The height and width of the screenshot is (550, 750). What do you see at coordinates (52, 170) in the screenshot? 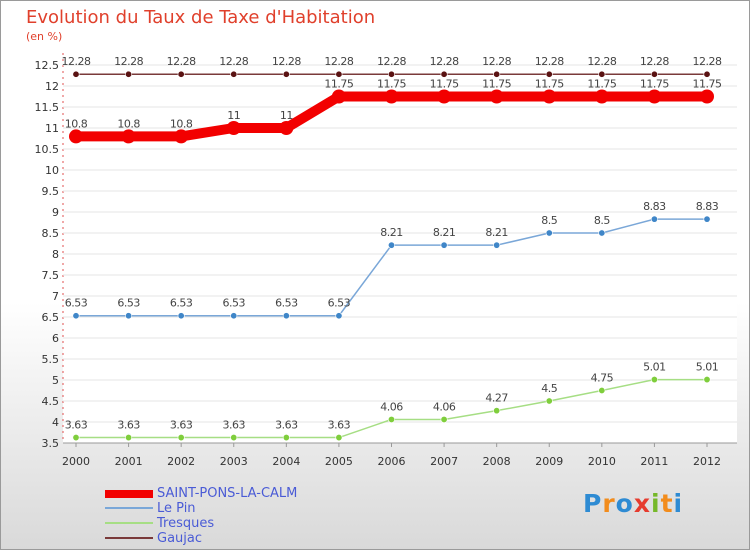
I see `y-tick-label: 10` at bounding box center [52, 170].